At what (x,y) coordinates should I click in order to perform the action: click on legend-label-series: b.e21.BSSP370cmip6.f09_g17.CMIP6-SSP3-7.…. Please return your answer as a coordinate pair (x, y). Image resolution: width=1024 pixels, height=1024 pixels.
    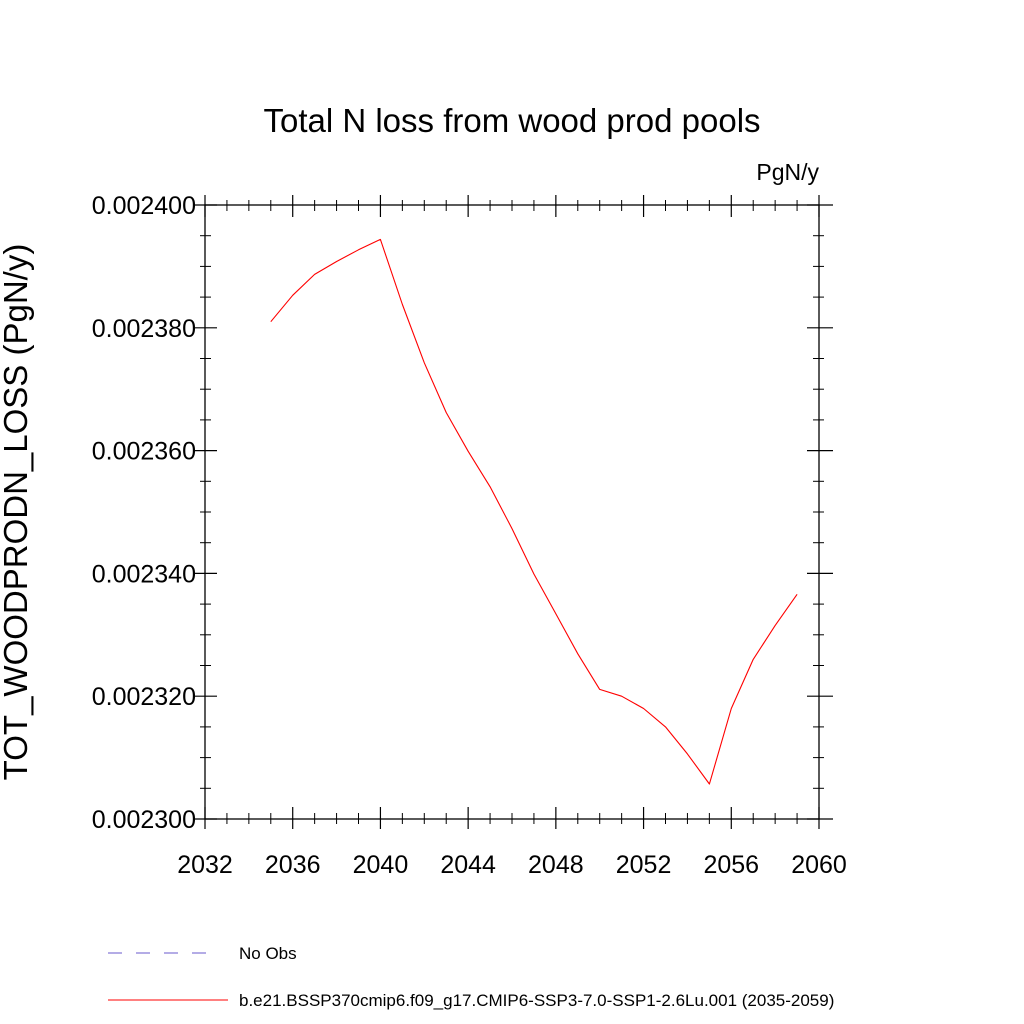
    Looking at the image, I should click on (536, 1000).